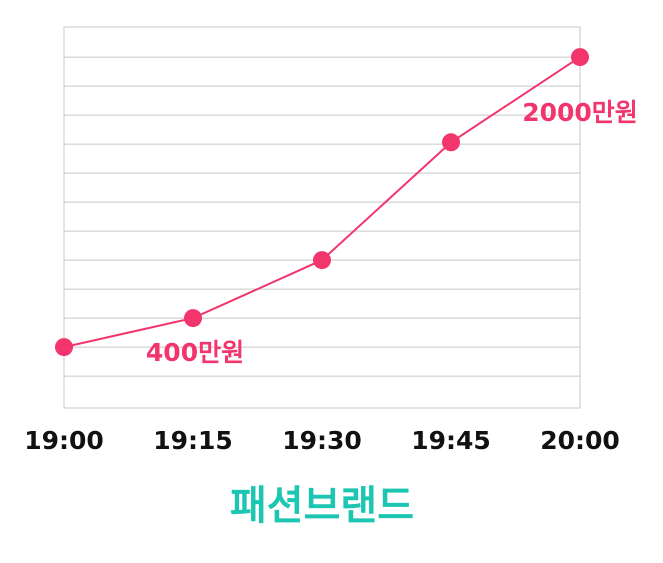  What do you see at coordinates (64, 440) in the screenshot?
I see `x-tick-label: 19:00` at bounding box center [64, 440].